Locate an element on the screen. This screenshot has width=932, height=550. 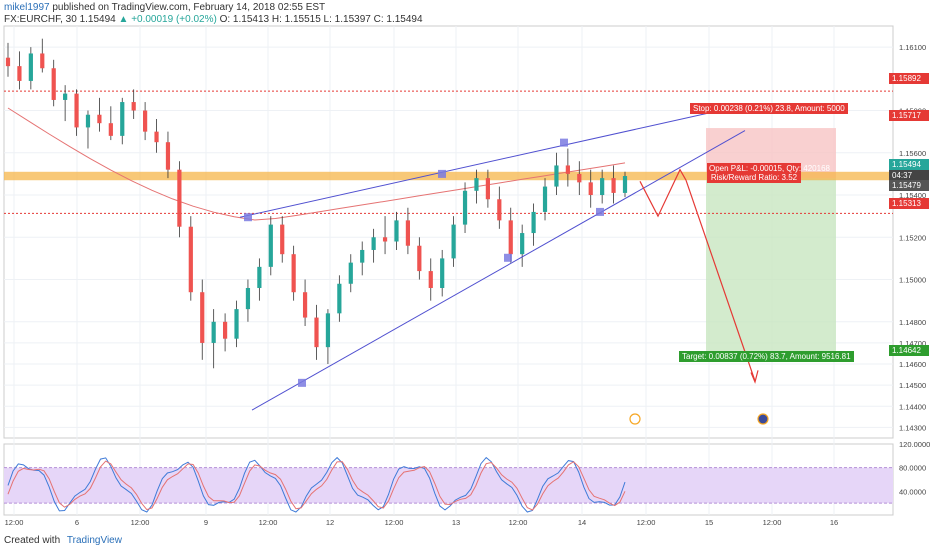
x-tick-label: 6 is located at coordinates (77, 522).